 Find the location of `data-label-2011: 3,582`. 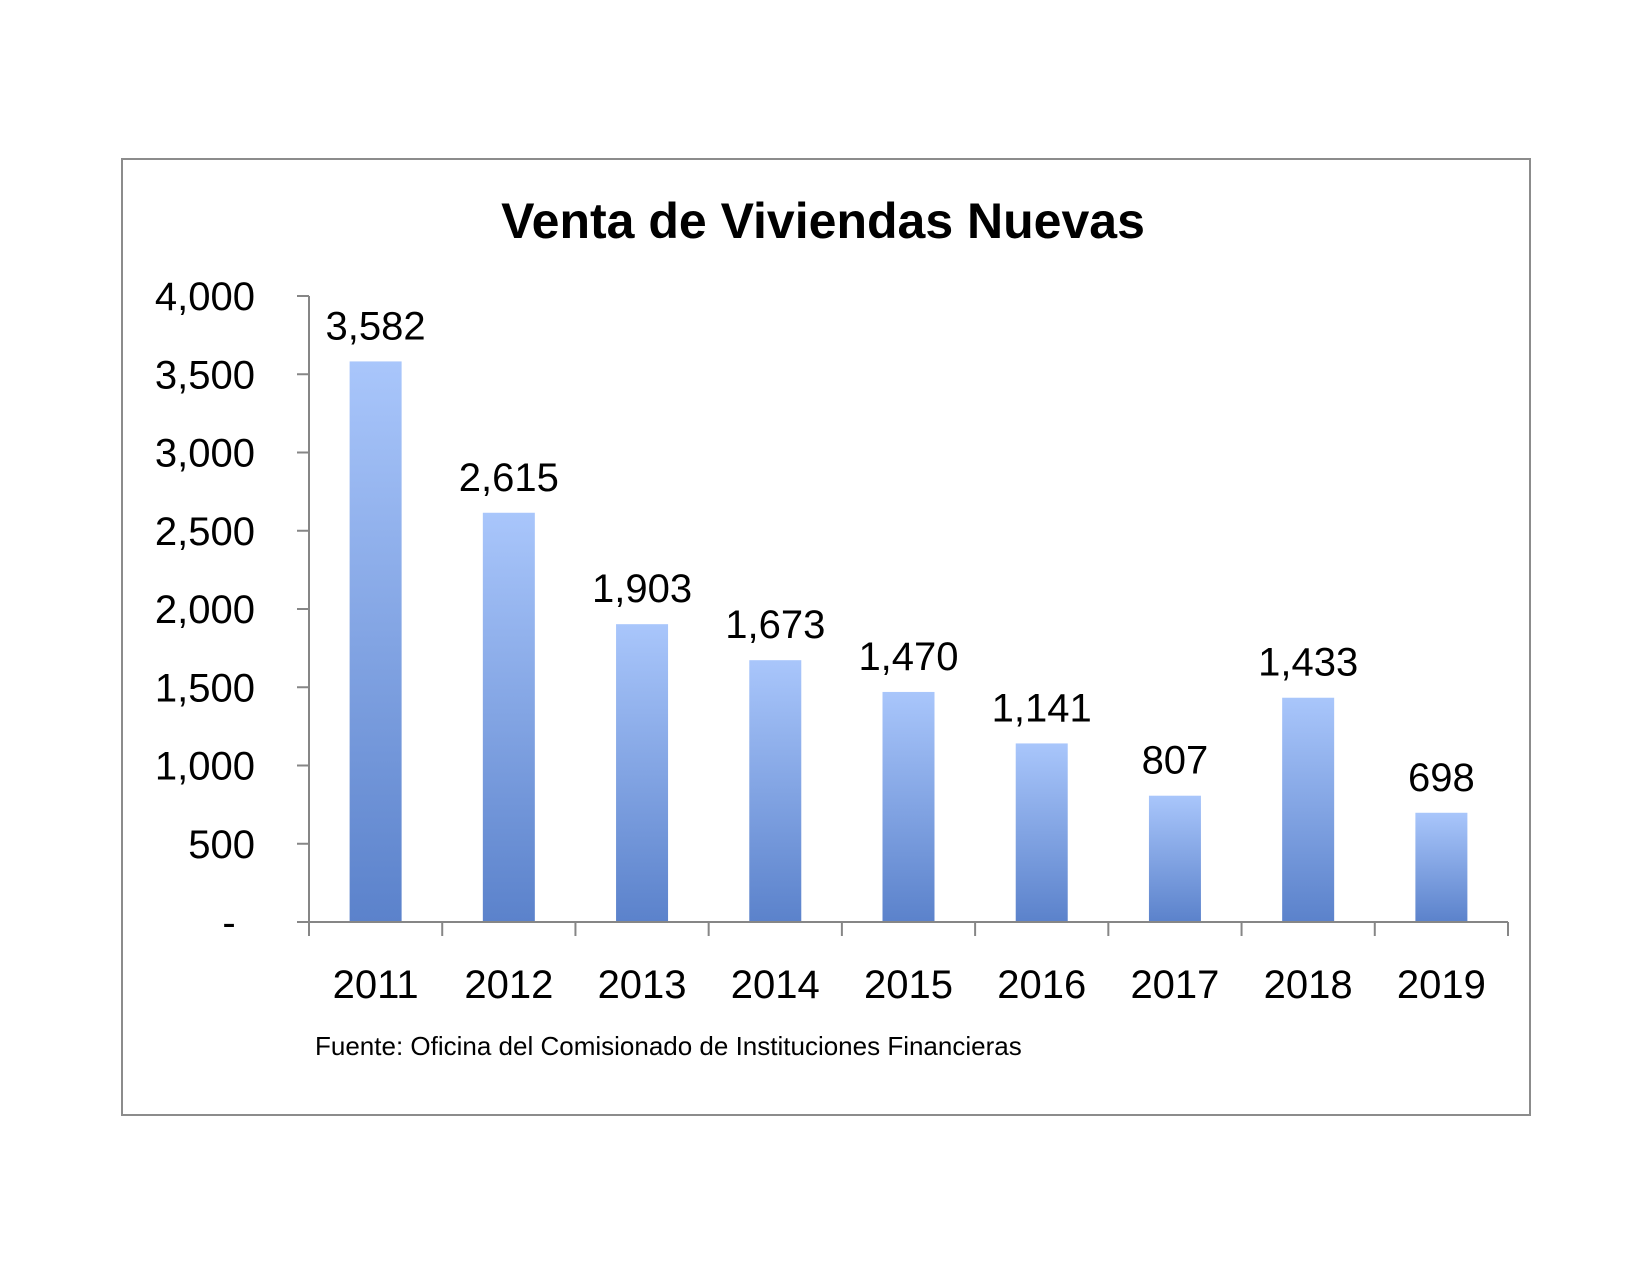

data-label-2011: 3,582 is located at coordinates (376, 326).